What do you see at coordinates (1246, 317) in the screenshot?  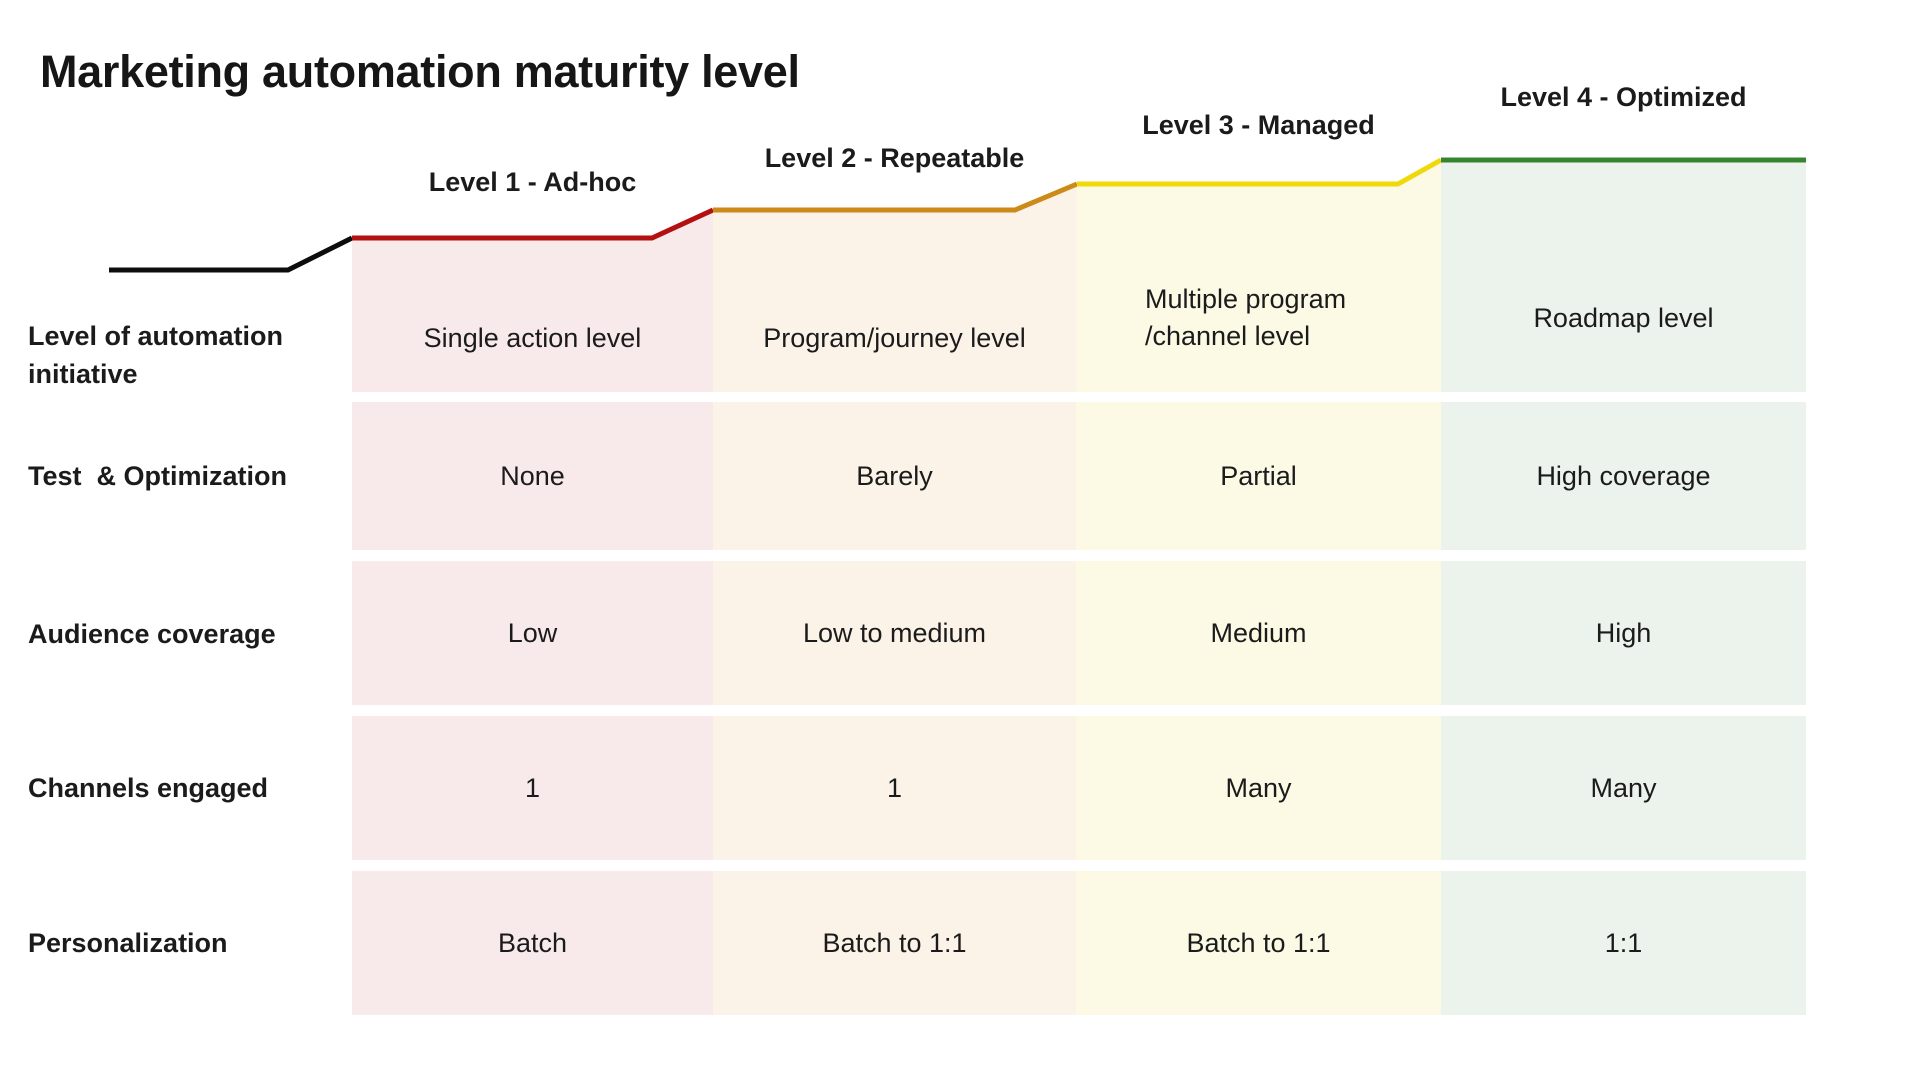 I see `cell-initiative-level3: Multiple program /channel level` at bounding box center [1246, 317].